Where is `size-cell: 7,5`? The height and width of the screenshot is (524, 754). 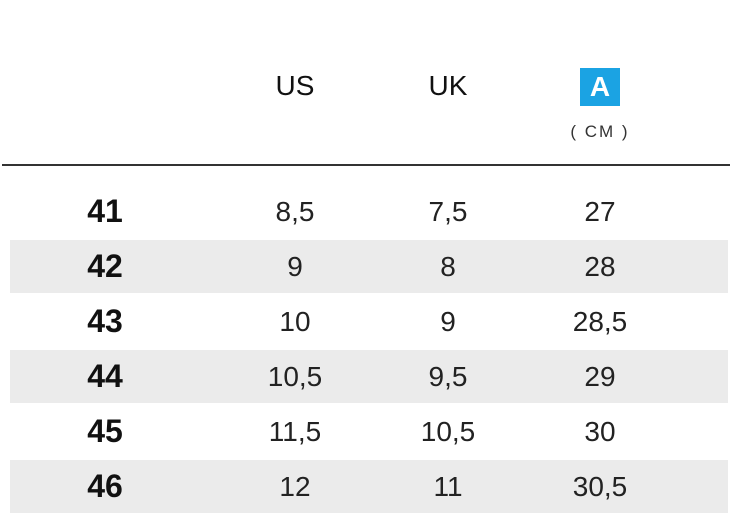 size-cell: 7,5 is located at coordinates (448, 211).